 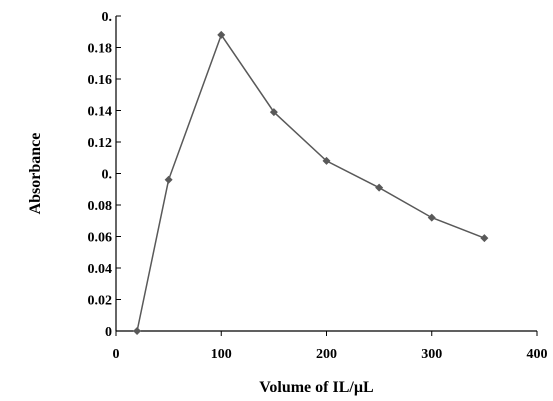 I want to click on y-tick-label: 0.18, so click(x=100, y=49).